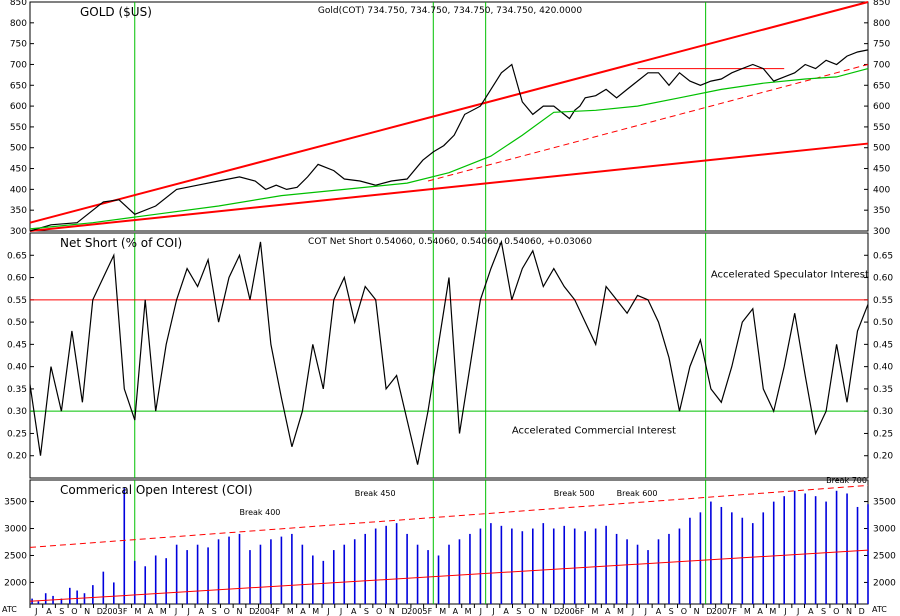  Describe the element at coordinates (884, 583) in the screenshot. I see `y-tick-label-right: 2000` at that location.